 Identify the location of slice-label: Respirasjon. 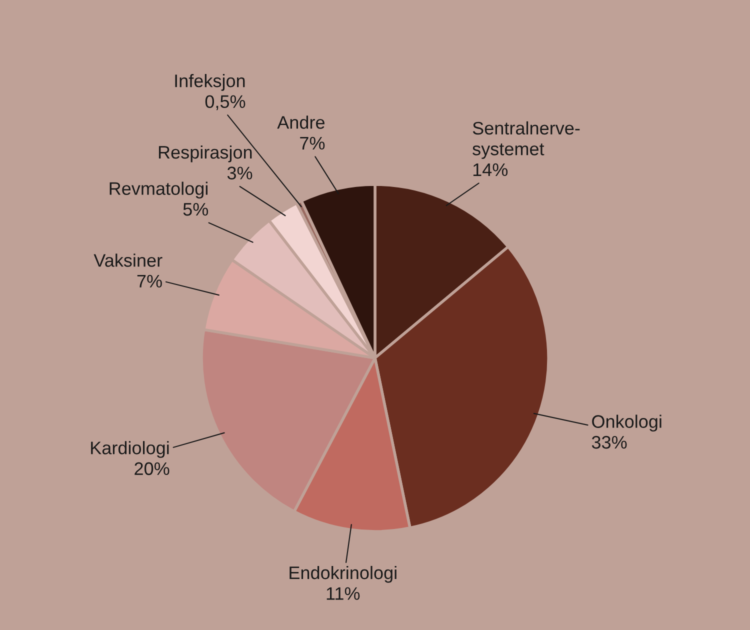
(205, 153).